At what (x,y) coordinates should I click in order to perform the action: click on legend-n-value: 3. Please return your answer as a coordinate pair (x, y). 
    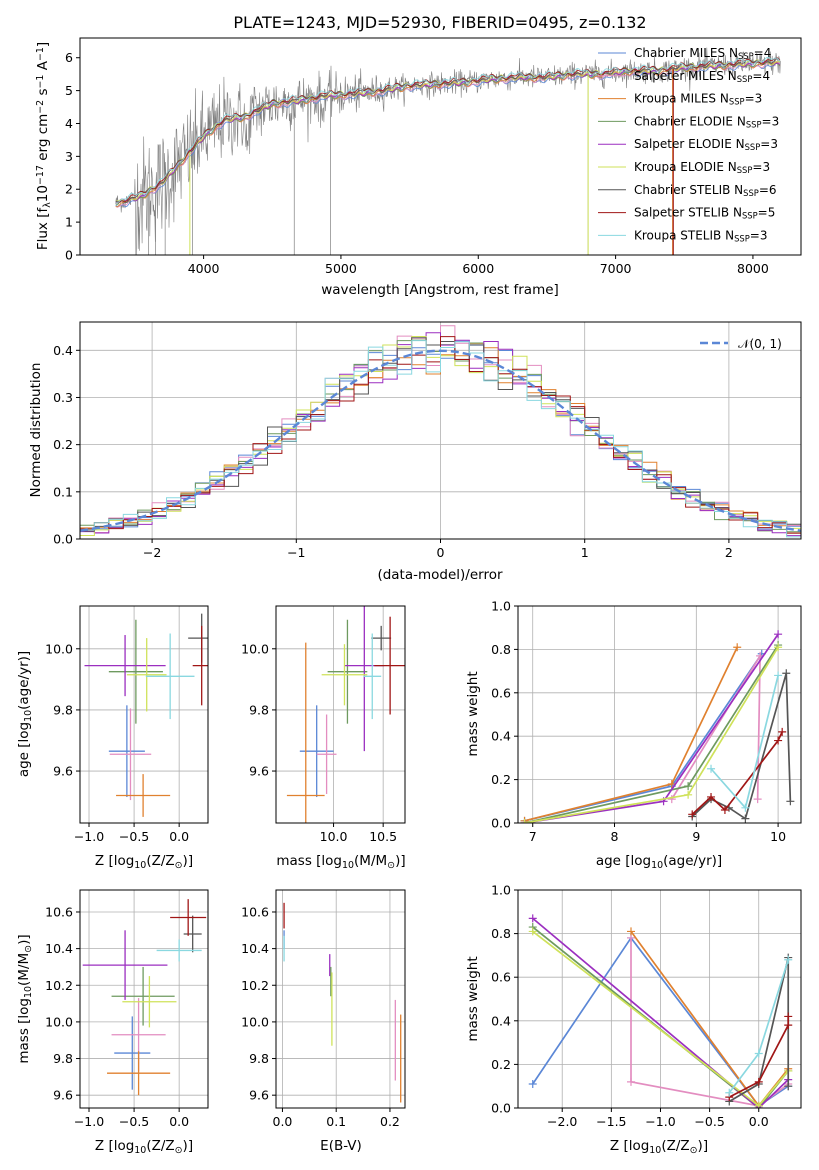
    Looking at the image, I should click on (764, 235).